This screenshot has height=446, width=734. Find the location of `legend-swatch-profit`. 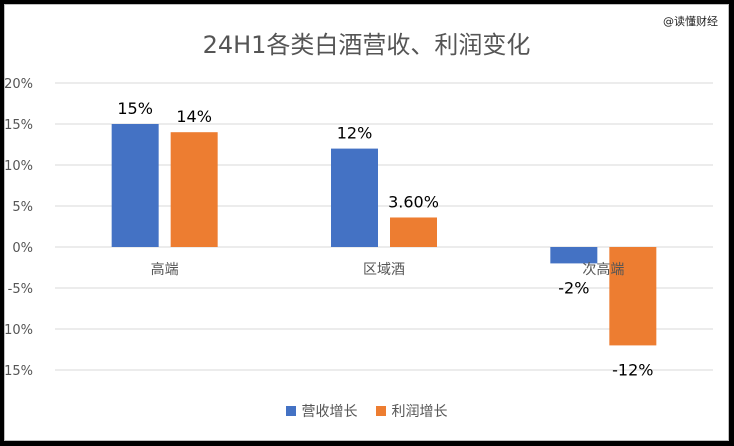

legend-swatch-profit is located at coordinates (380, 411).